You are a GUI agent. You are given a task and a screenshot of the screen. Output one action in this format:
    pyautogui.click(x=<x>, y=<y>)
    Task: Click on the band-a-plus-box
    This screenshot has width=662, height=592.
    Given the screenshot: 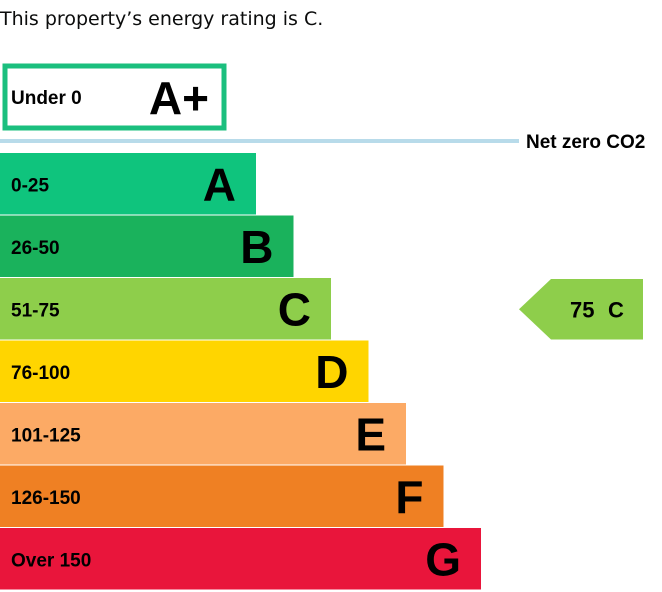 What is the action you would take?
    pyautogui.click(x=114, y=97)
    